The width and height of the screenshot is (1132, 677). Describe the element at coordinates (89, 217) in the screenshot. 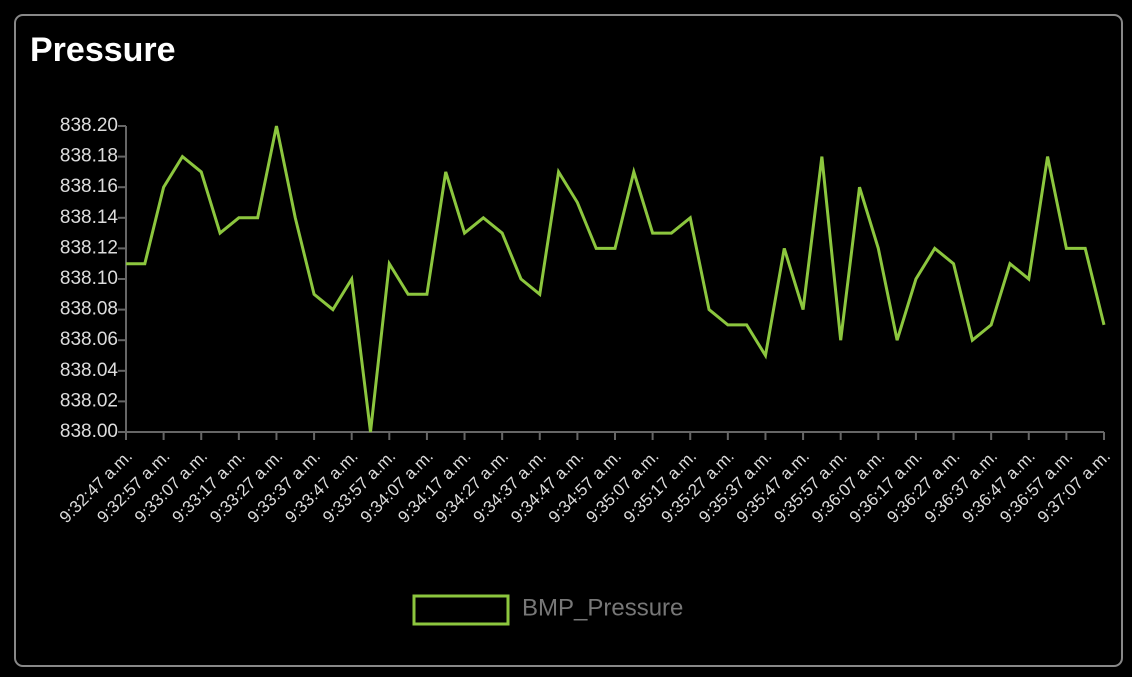

I see `y-tick-label: 838.14` at that location.